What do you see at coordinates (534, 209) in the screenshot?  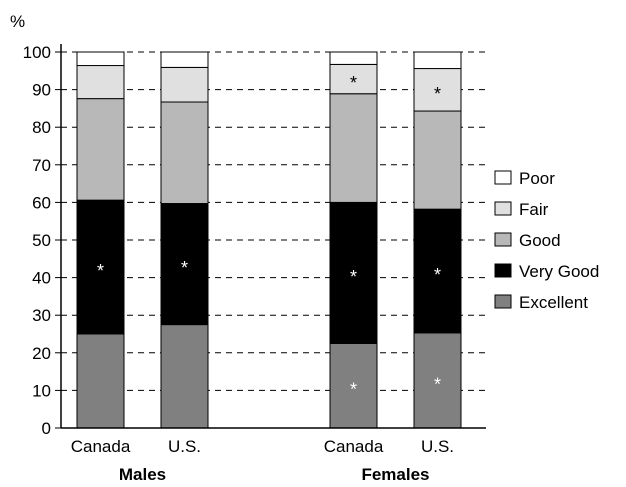 I see `legend-label: Fair` at bounding box center [534, 209].